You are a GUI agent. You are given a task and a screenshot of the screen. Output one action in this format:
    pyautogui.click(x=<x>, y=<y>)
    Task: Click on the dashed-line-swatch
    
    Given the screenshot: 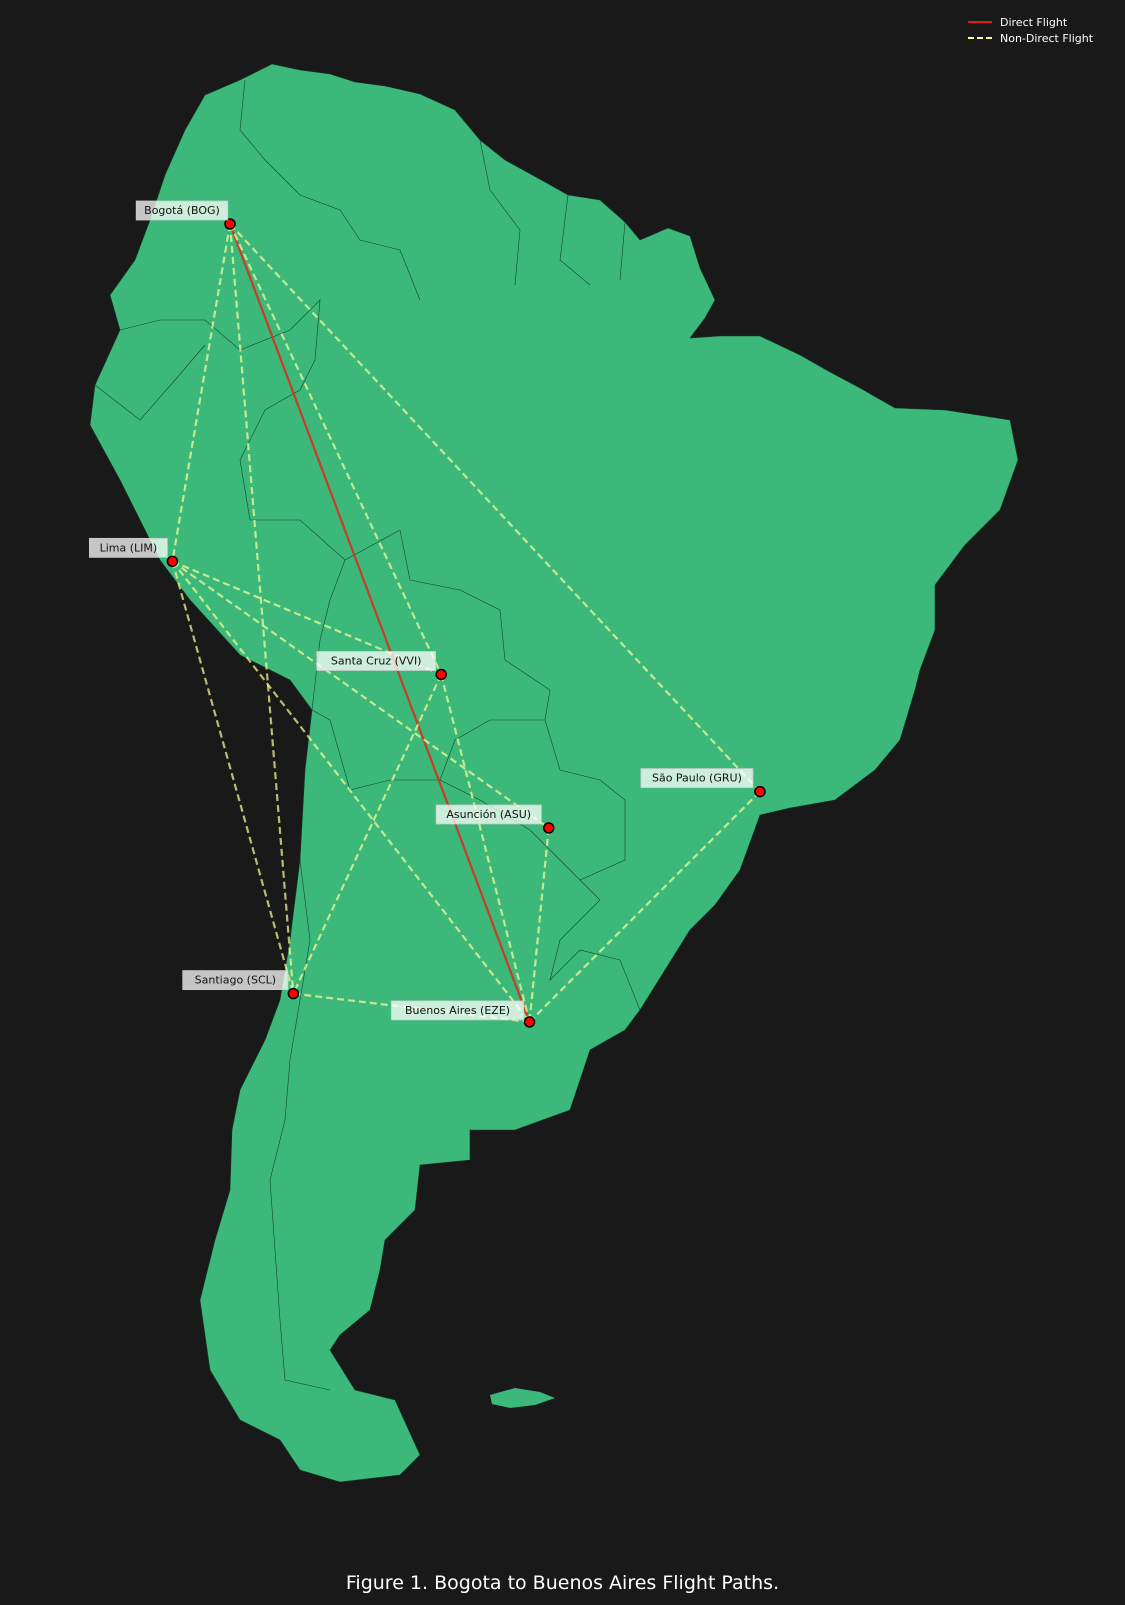 What is the action you would take?
    pyautogui.click(x=980, y=38)
    